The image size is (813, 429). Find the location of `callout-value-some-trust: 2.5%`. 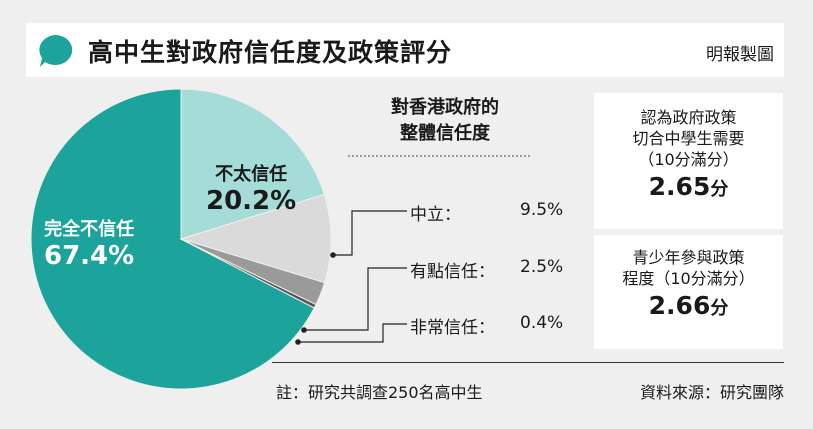

callout-value-some-trust: 2.5% is located at coordinates (542, 267).